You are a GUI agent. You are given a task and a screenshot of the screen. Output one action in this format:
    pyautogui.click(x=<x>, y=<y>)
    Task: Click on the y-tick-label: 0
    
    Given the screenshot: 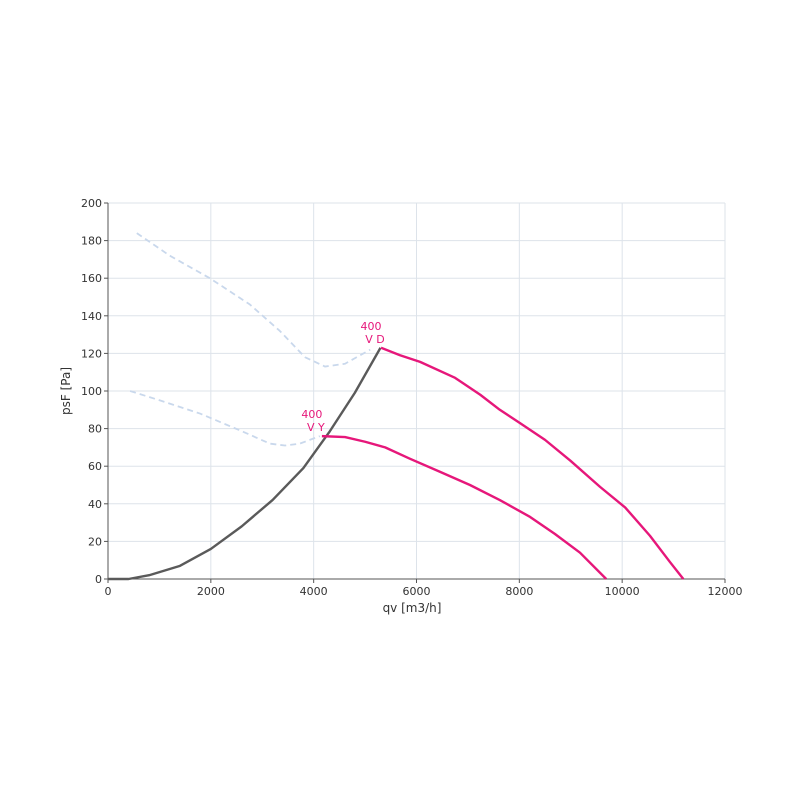 What is the action you would take?
    pyautogui.click(x=98, y=579)
    